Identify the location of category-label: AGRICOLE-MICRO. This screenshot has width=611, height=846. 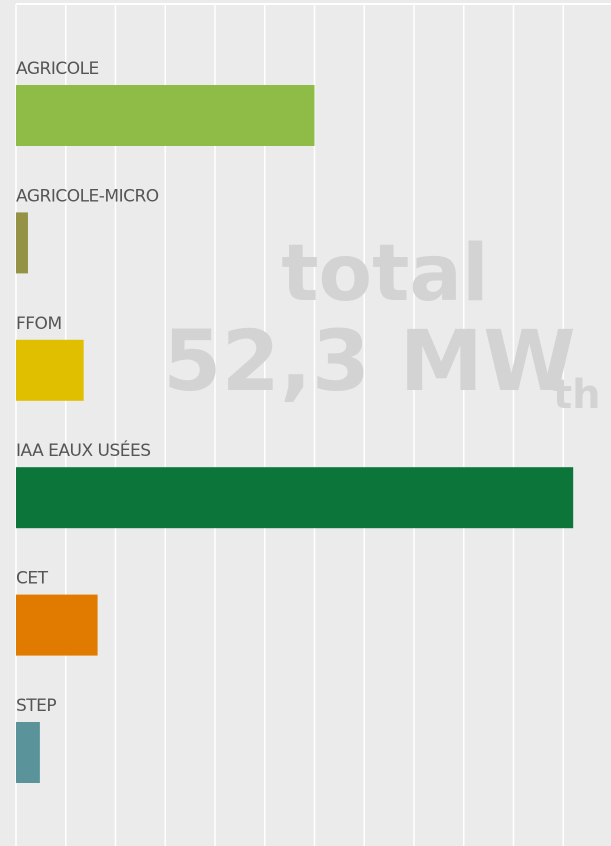
(87, 196).